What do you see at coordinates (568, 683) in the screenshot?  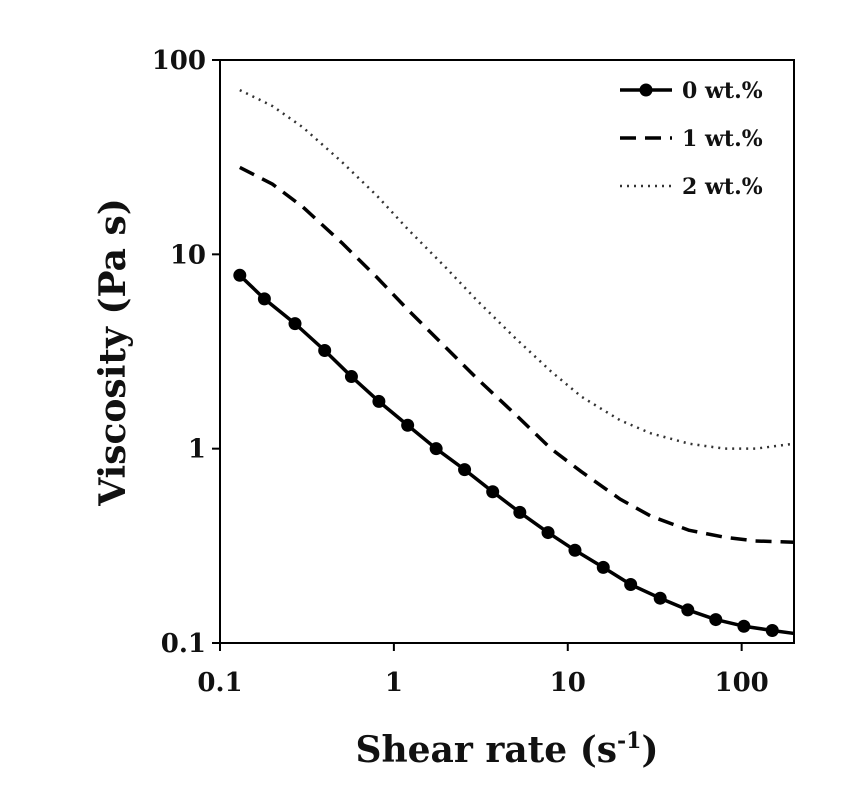 I see `x-tick-label: 10` at bounding box center [568, 683].